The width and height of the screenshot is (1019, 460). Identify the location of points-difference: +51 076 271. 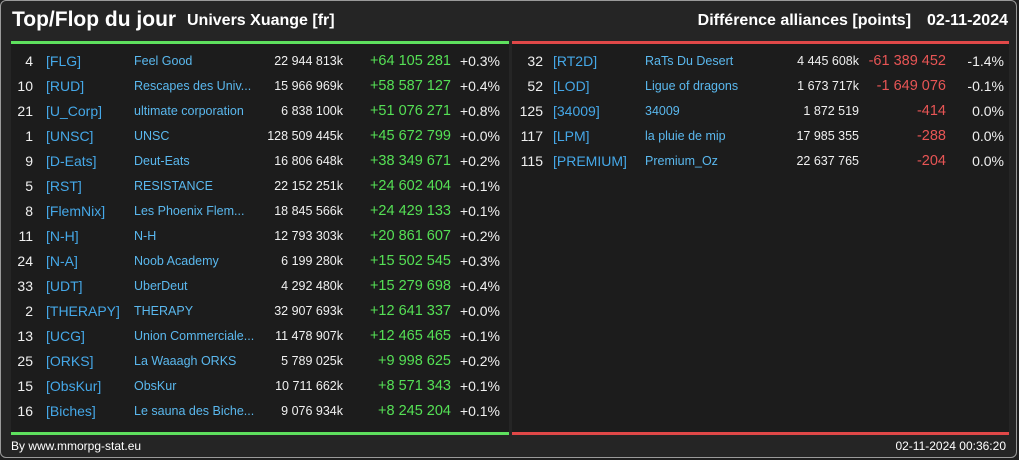
(410, 111).